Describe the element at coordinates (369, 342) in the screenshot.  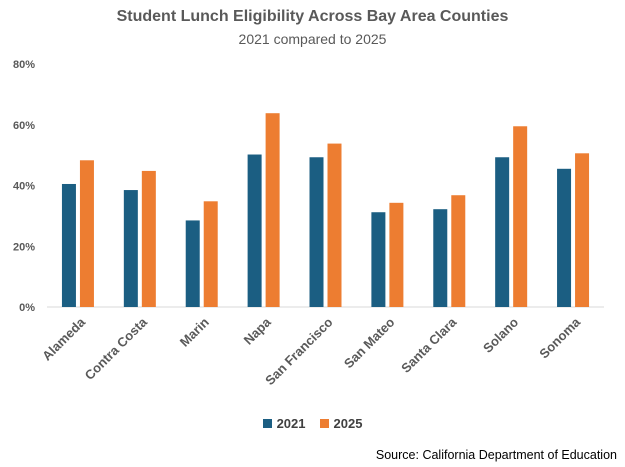
I see `x-tick-label-san-mateo: San Mateo` at that location.